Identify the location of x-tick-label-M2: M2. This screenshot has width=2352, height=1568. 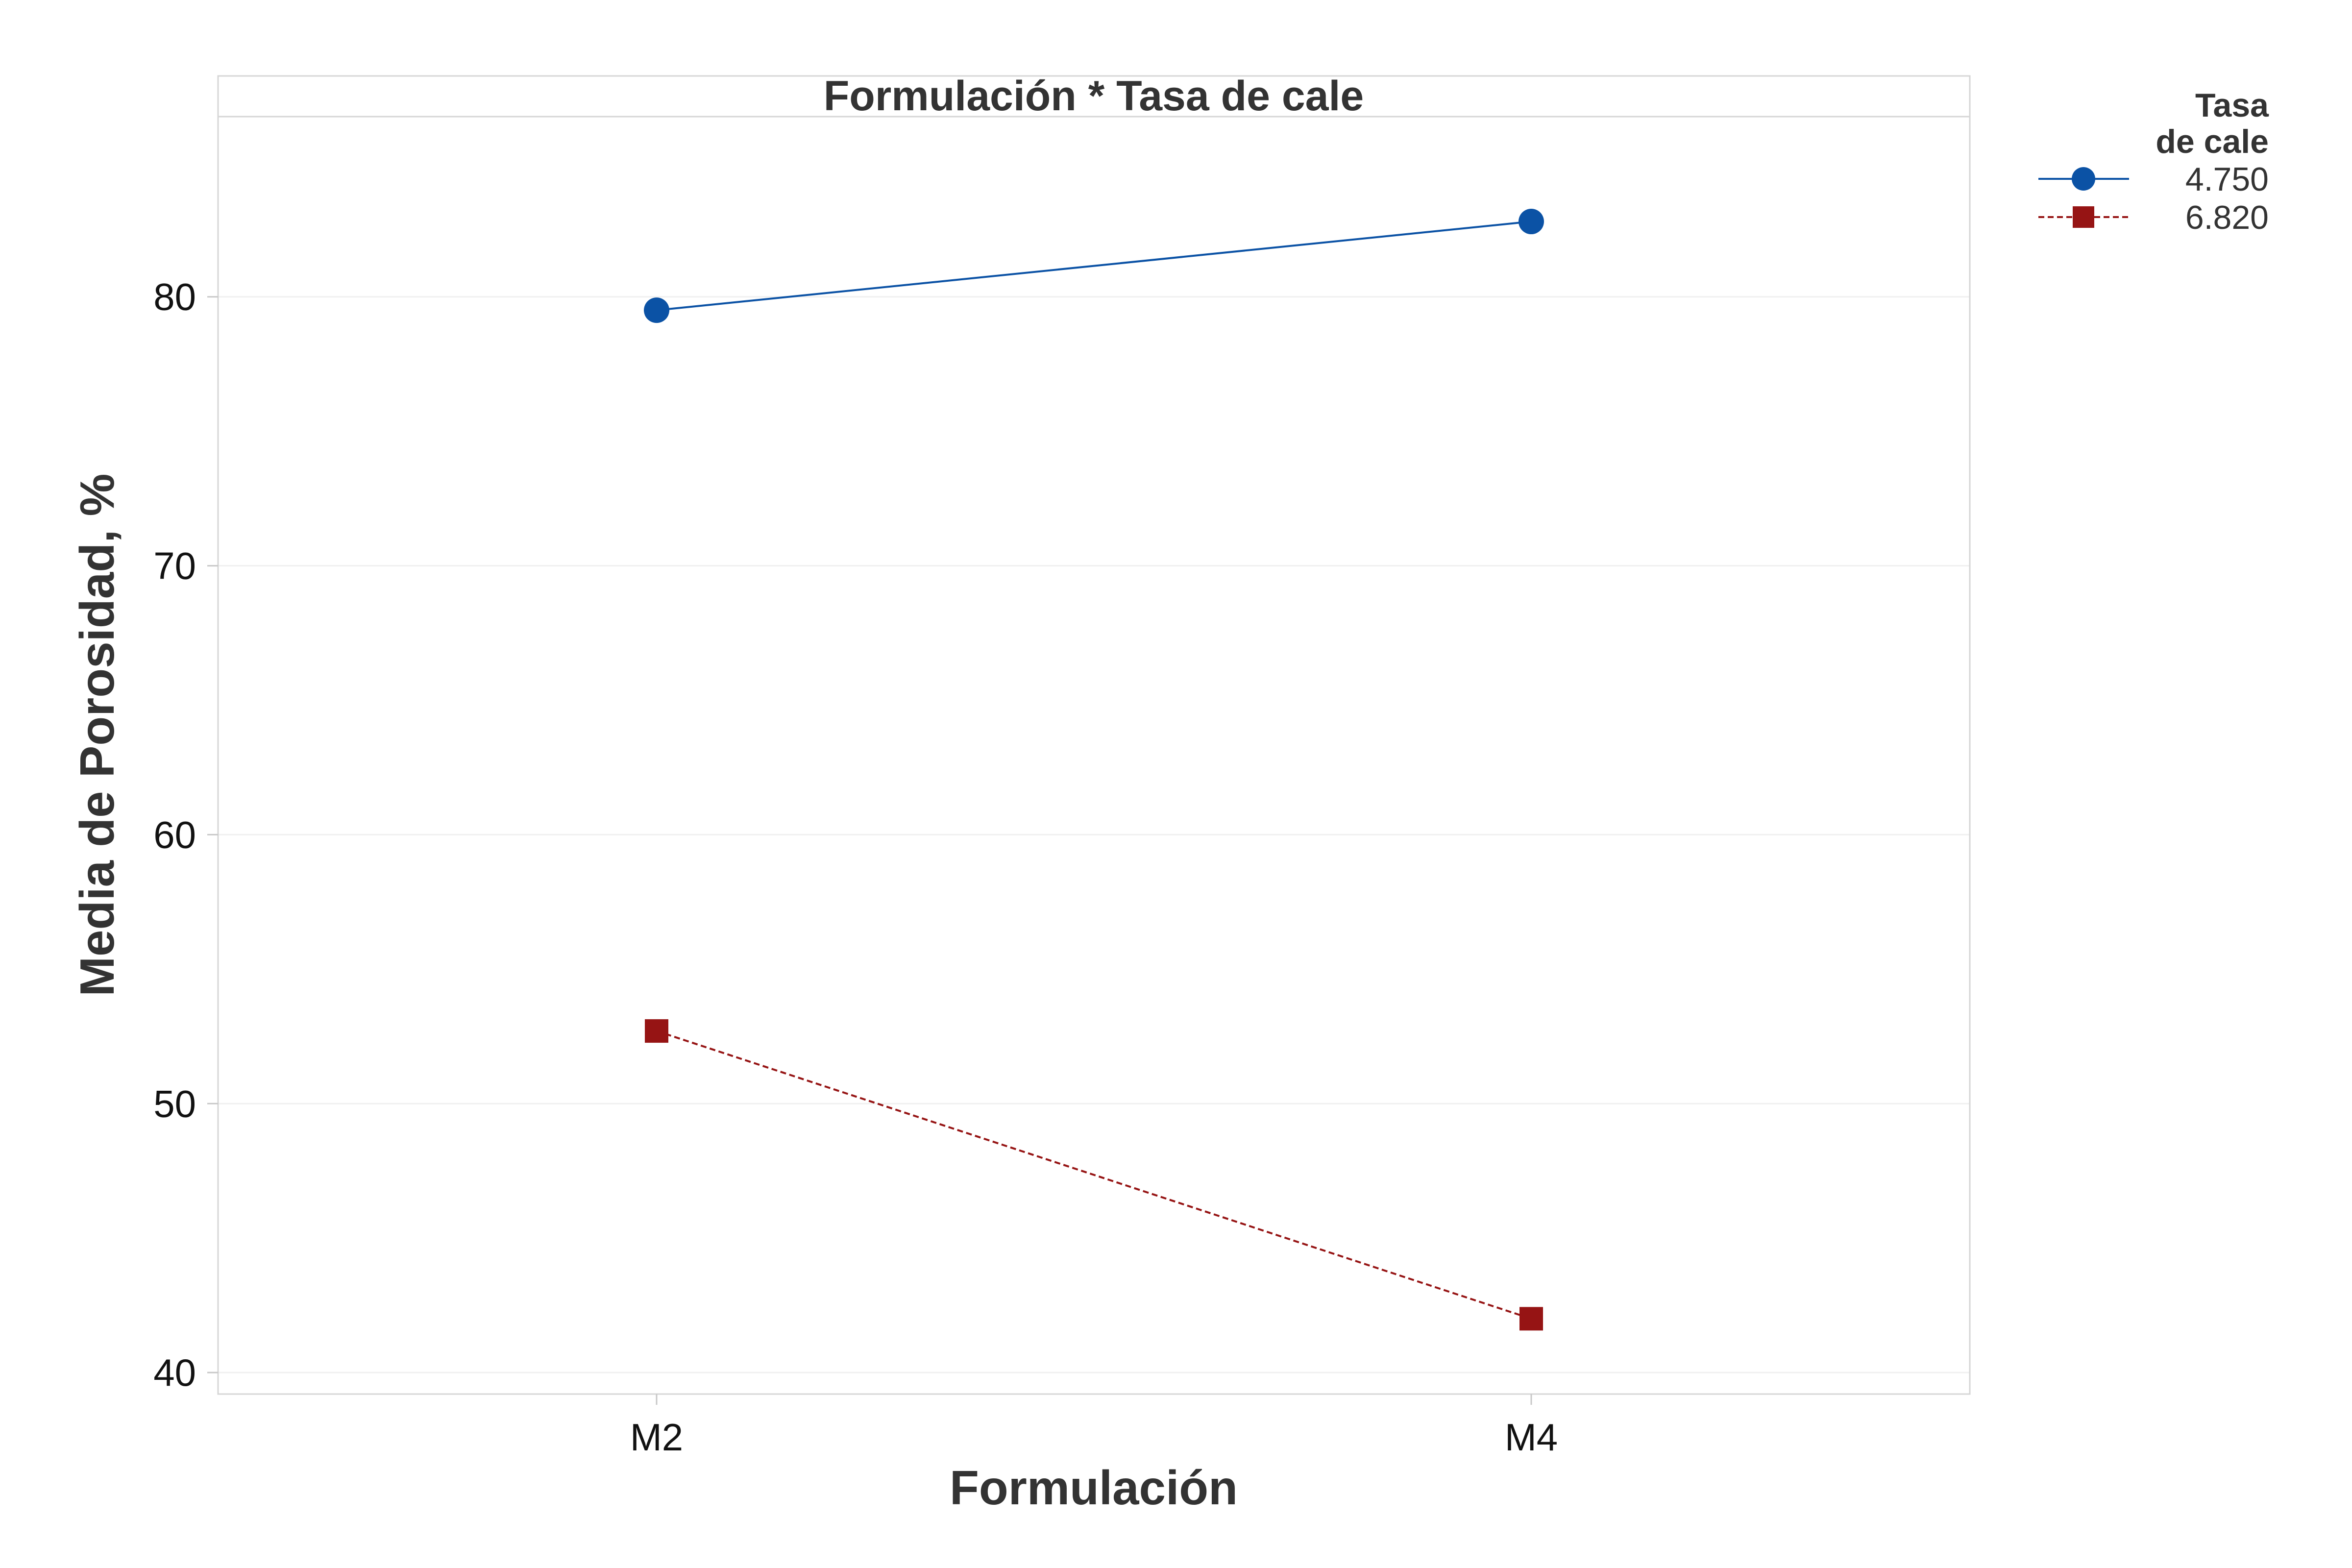
(656, 1437).